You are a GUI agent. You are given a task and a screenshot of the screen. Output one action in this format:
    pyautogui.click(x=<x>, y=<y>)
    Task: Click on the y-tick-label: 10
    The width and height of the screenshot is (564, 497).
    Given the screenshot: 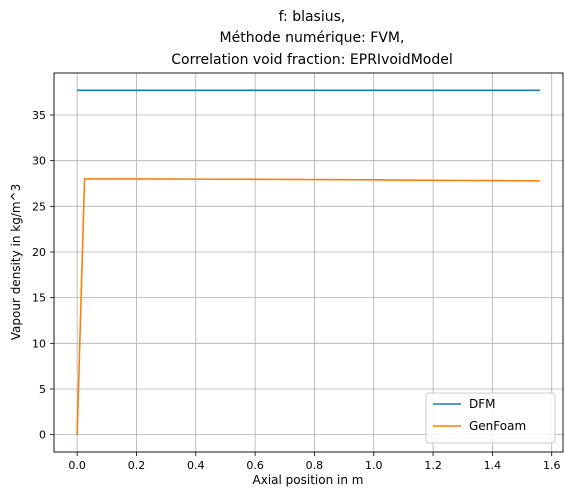 What is the action you would take?
    pyautogui.click(x=39, y=343)
    